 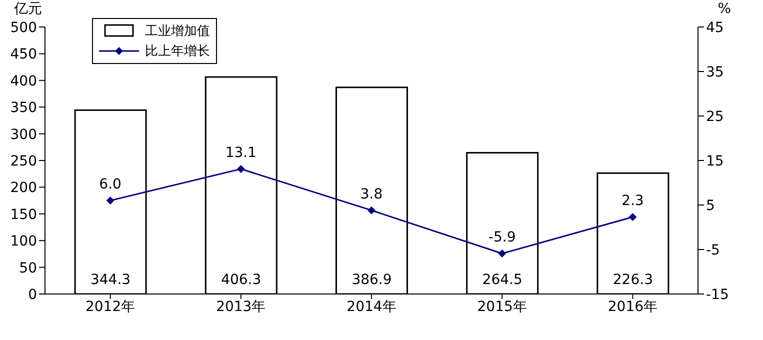 I want to click on data-label: 6.0, so click(x=110, y=184).